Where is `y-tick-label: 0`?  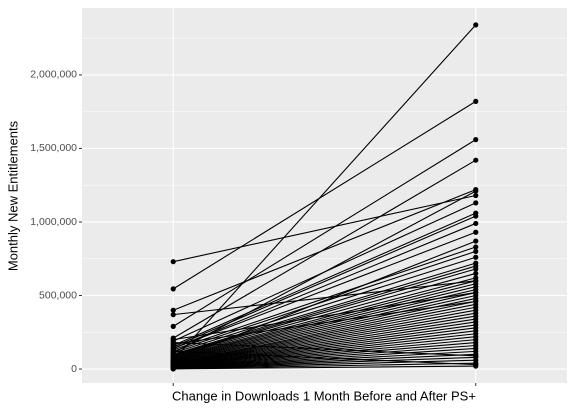
y-tick-label: 0 is located at coordinates (74, 369).